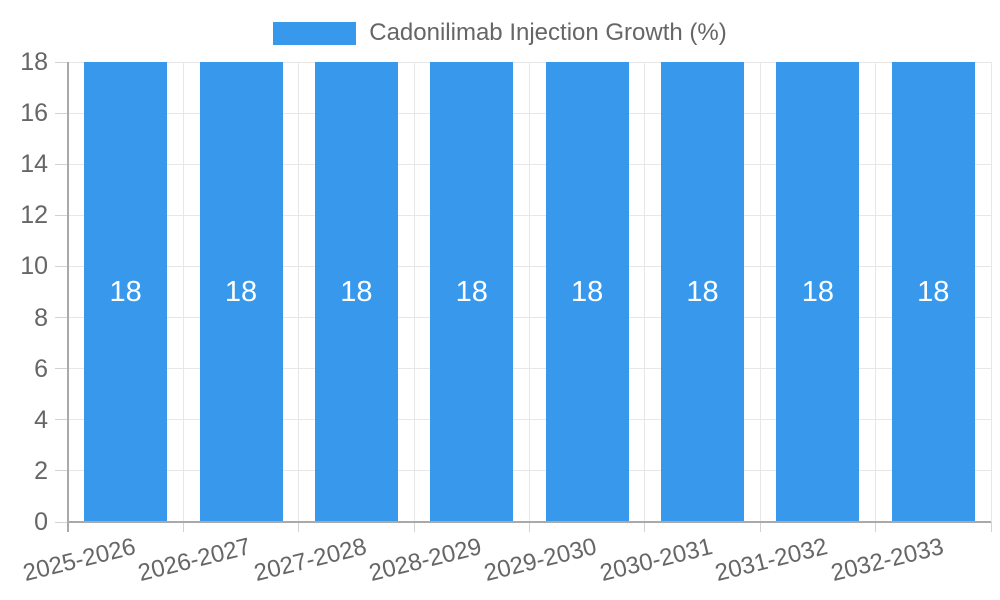 The image size is (1000, 600). I want to click on x-axis-tick-label: 2030-2031, so click(656, 560).